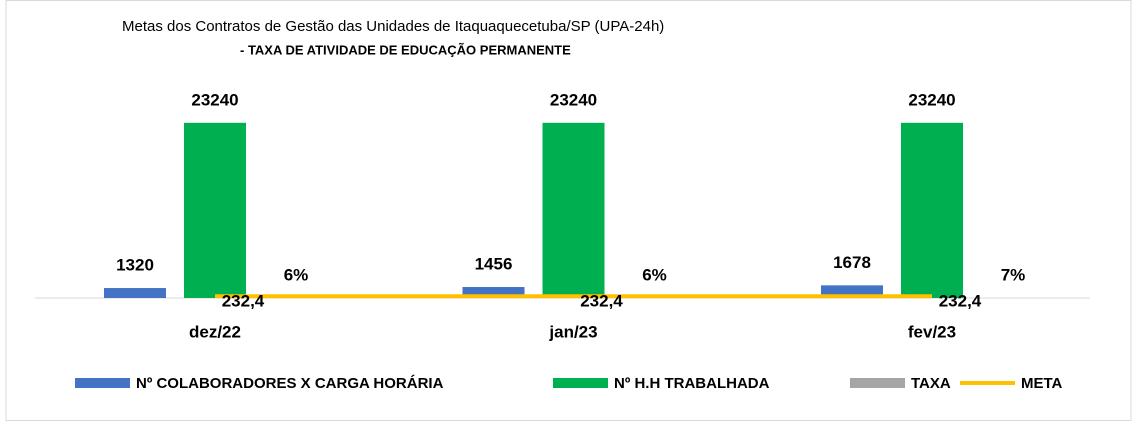 This screenshot has width=1132, height=426. What do you see at coordinates (1042, 383) in the screenshot?
I see `legend-label: META` at bounding box center [1042, 383].